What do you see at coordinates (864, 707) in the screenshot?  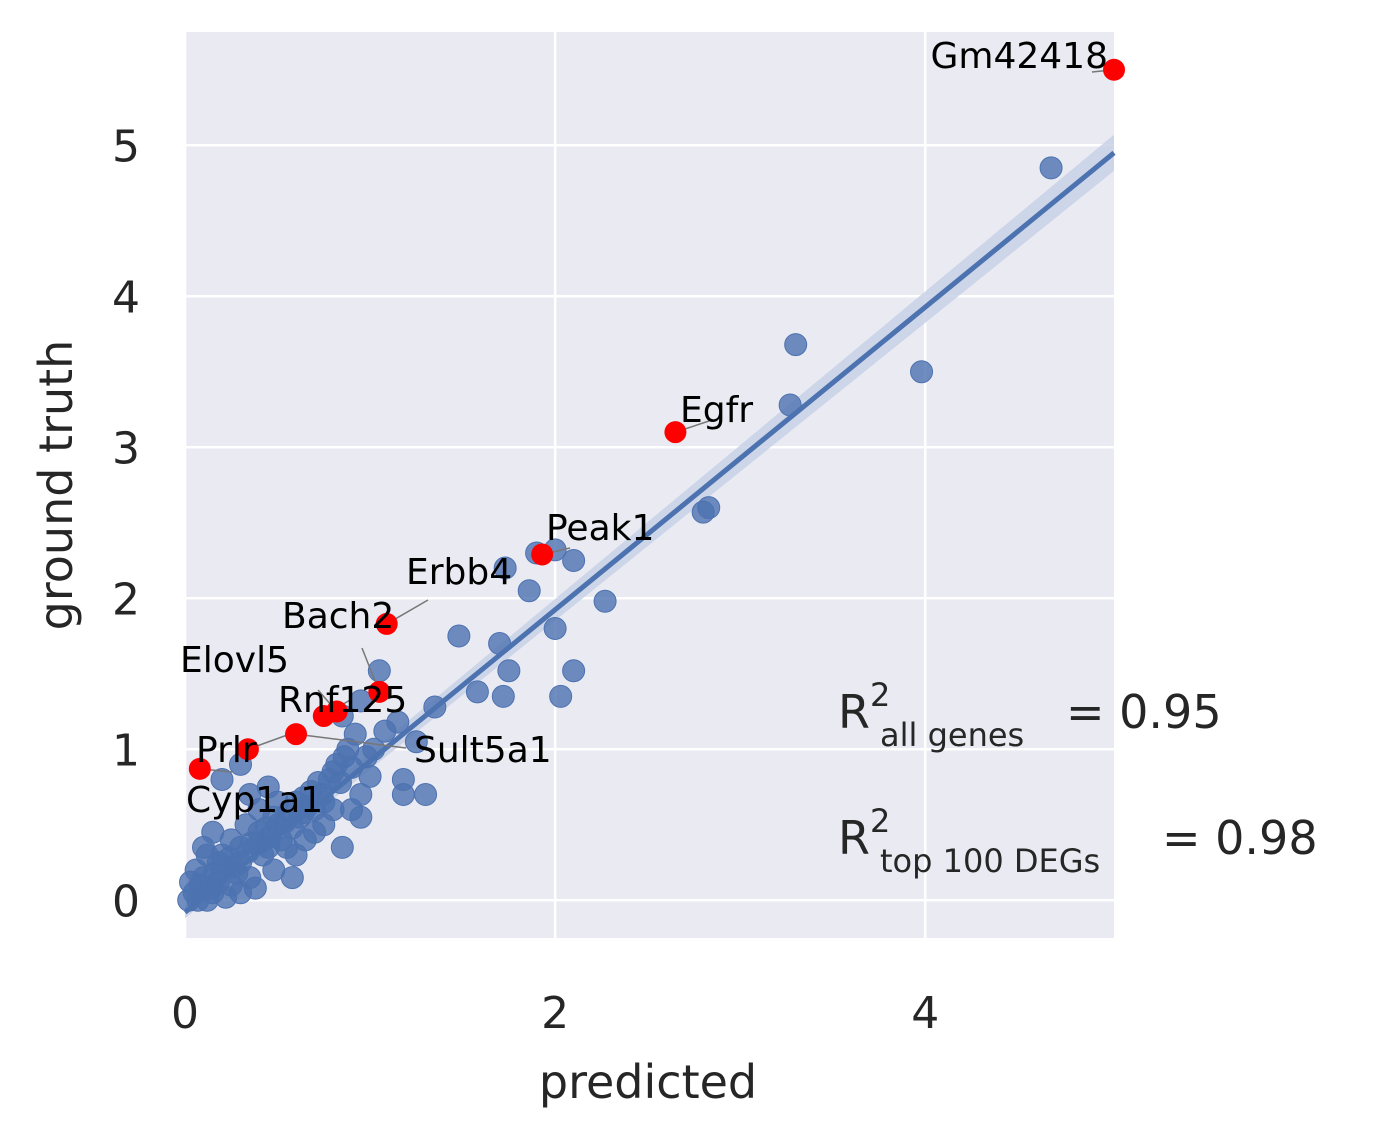 I see `r2-all-symbol: R2` at bounding box center [864, 707].